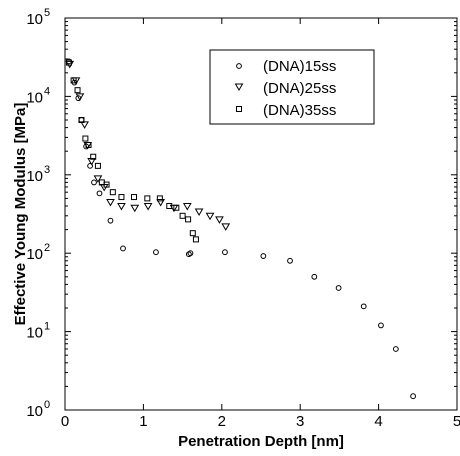  Describe the element at coordinates (239, 87) in the screenshot. I see `legend-marker-25ss` at that location.